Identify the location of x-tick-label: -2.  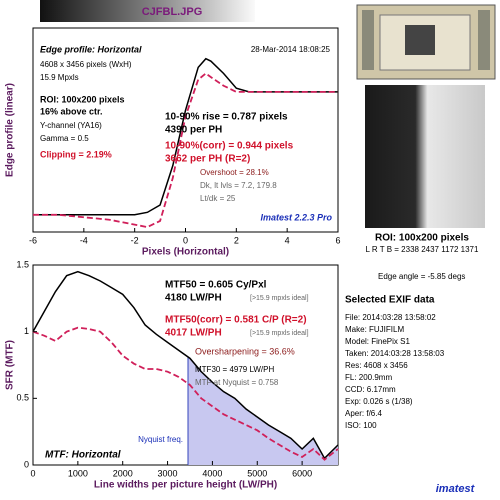
(135, 240).